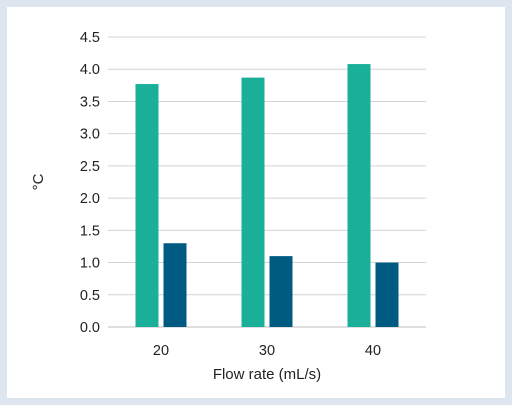 This screenshot has width=512, height=405. I want to click on y-tick-label: 4.5, so click(90, 38).